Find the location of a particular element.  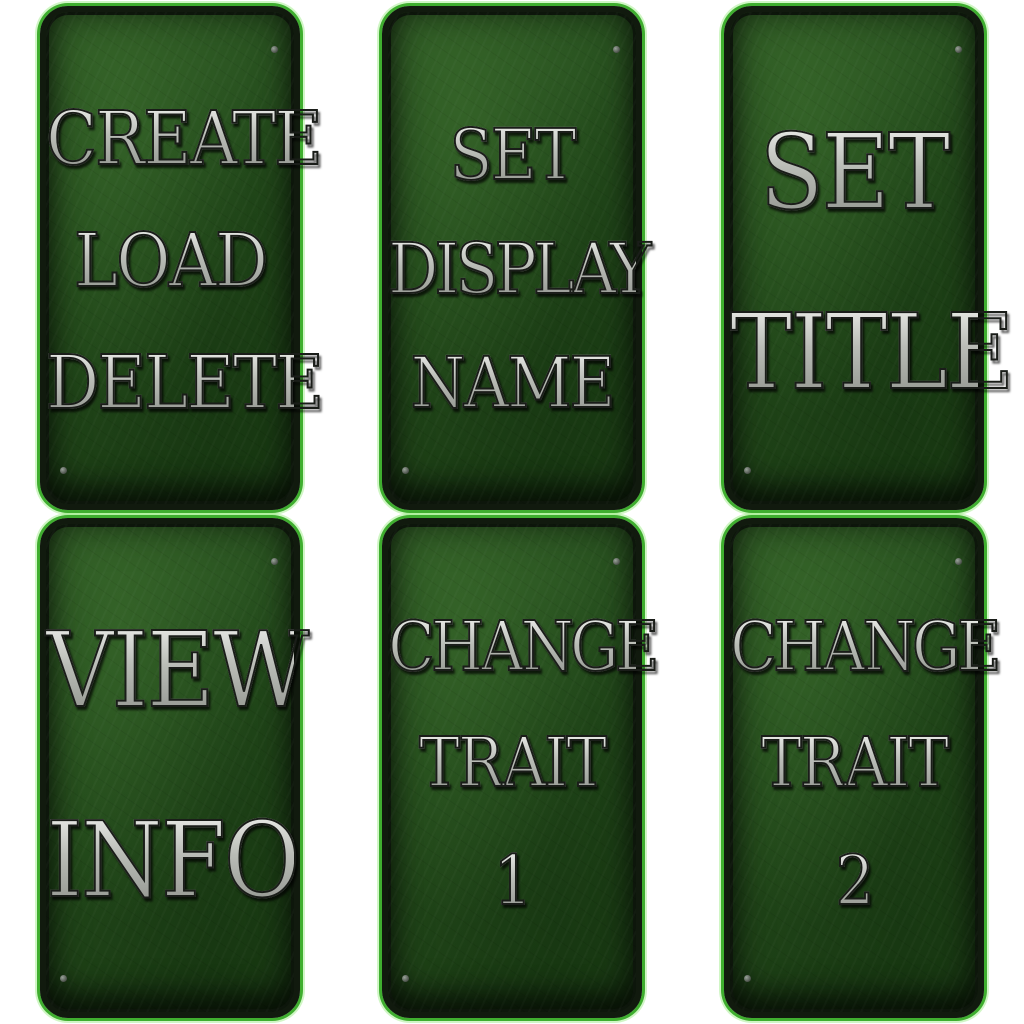

button-label-line: DISPLAY is located at coordinates (519, 269).